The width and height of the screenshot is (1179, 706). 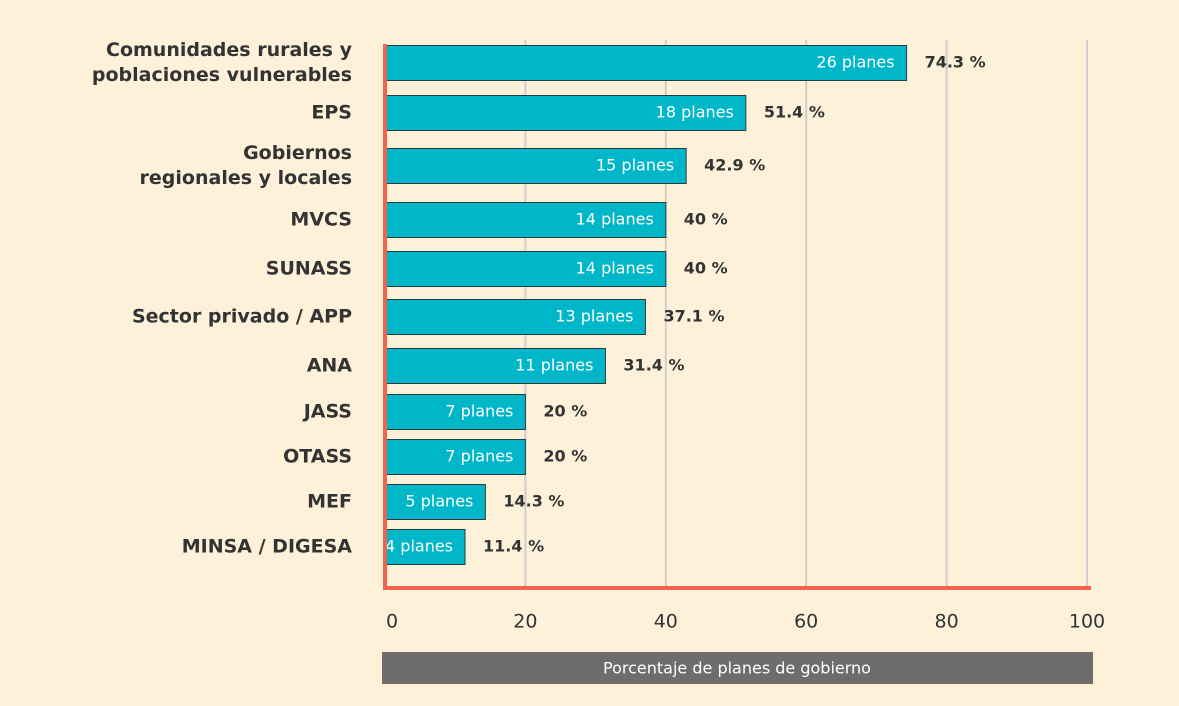 I want to click on bar-inner-label: 15 planes, so click(x=635, y=165).